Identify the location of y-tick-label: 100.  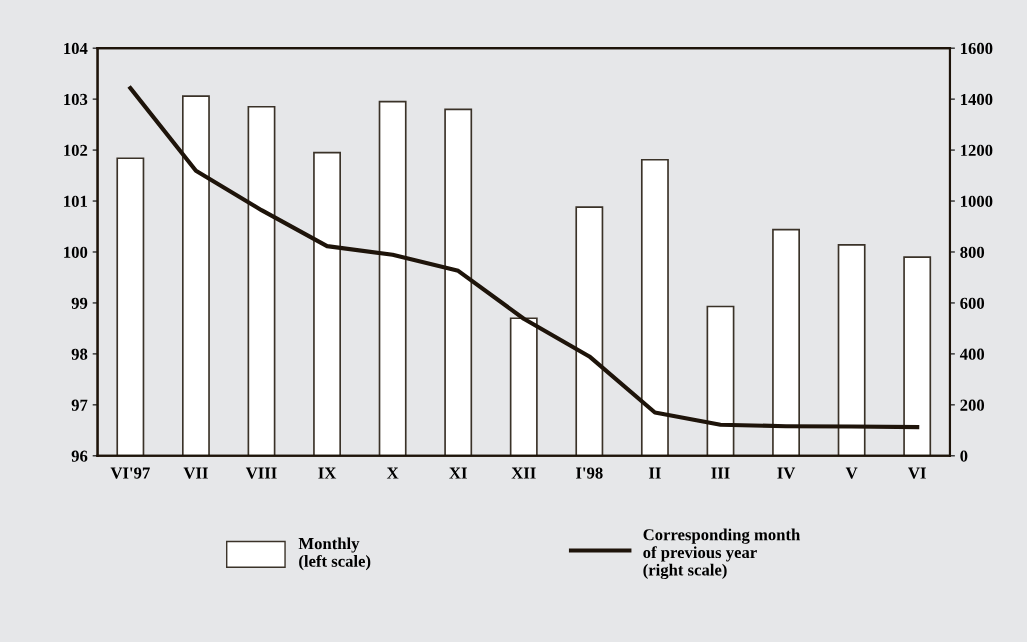
(76, 252).